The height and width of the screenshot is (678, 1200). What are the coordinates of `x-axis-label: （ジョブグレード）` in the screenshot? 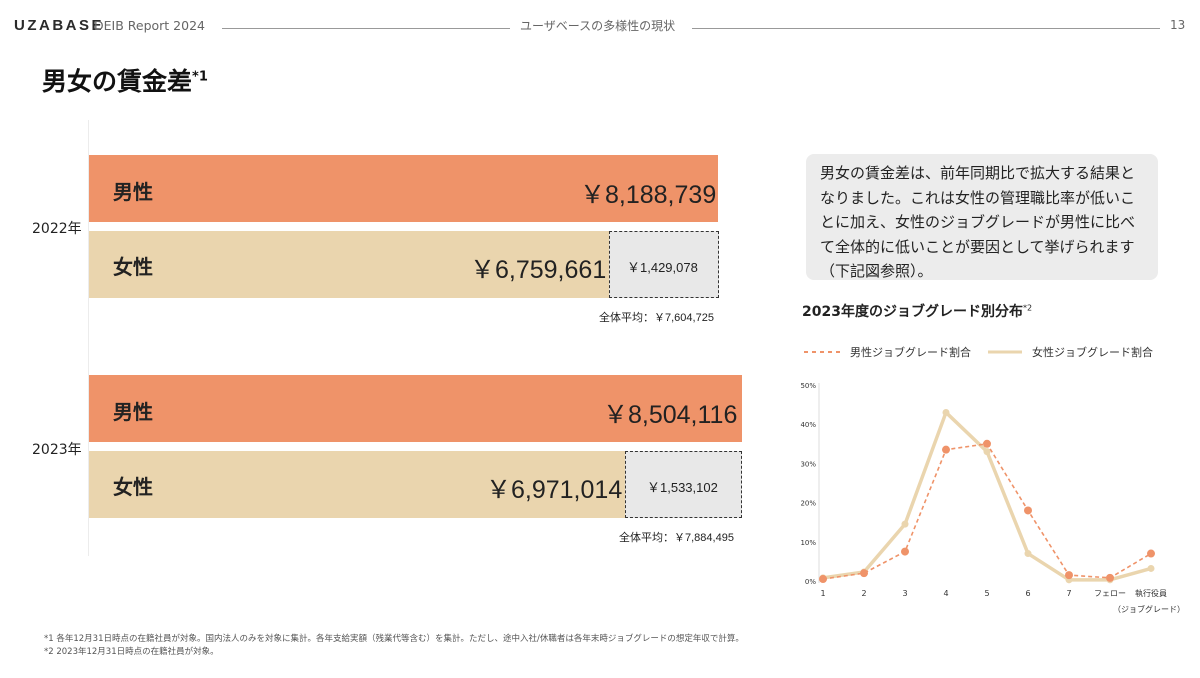 It's located at (1149, 609).